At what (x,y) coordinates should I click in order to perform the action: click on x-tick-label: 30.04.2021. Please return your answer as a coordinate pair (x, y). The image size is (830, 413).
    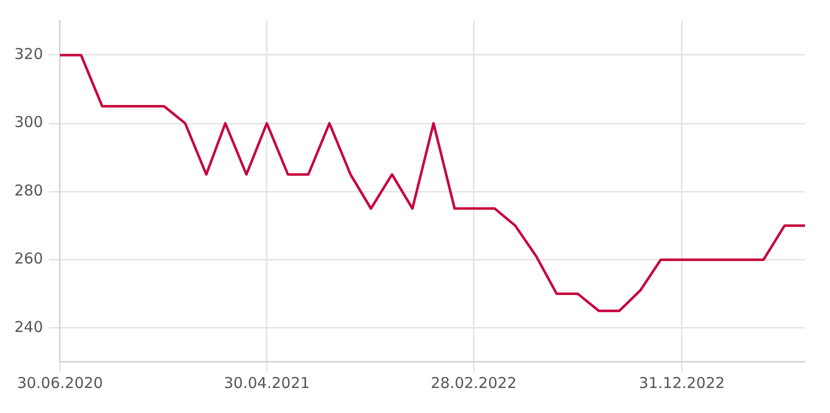
    Looking at the image, I should click on (267, 383).